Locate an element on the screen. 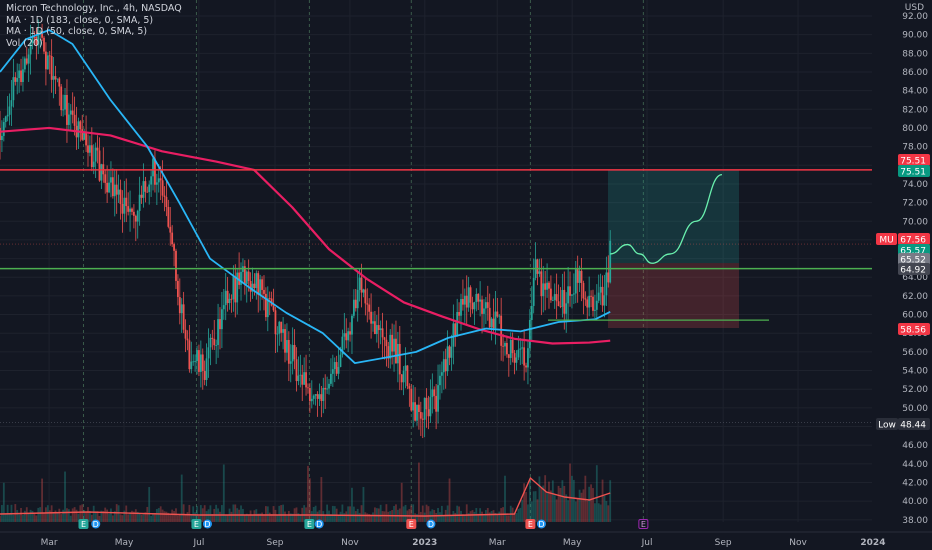  legend-symbol: Micron Technology, Inc., 4h, NASDAQ is located at coordinates (94, 8).